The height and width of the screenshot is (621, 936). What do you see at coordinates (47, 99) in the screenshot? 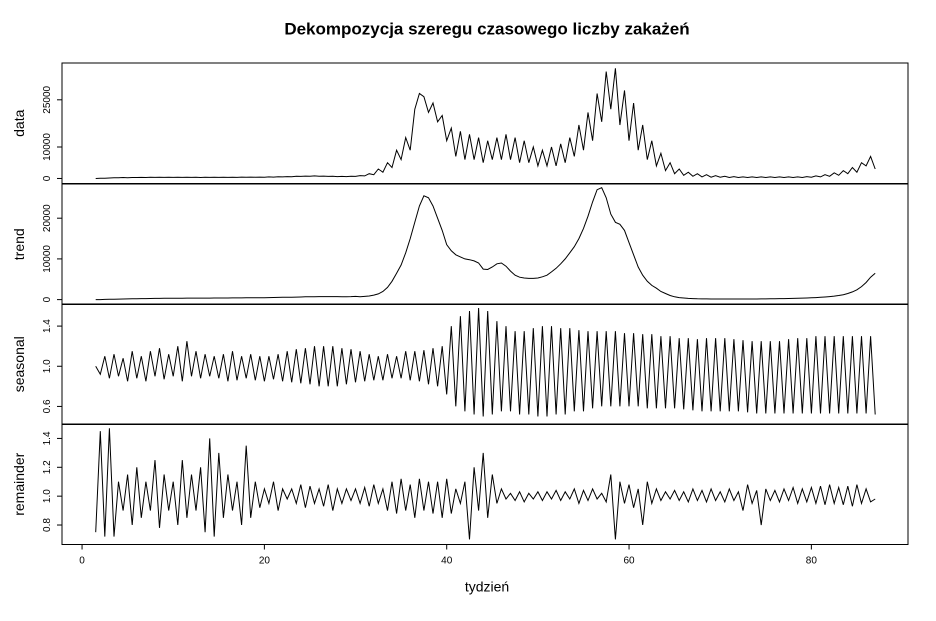
I see `y-tick-label: 25000` at bounding box center [47, 99].